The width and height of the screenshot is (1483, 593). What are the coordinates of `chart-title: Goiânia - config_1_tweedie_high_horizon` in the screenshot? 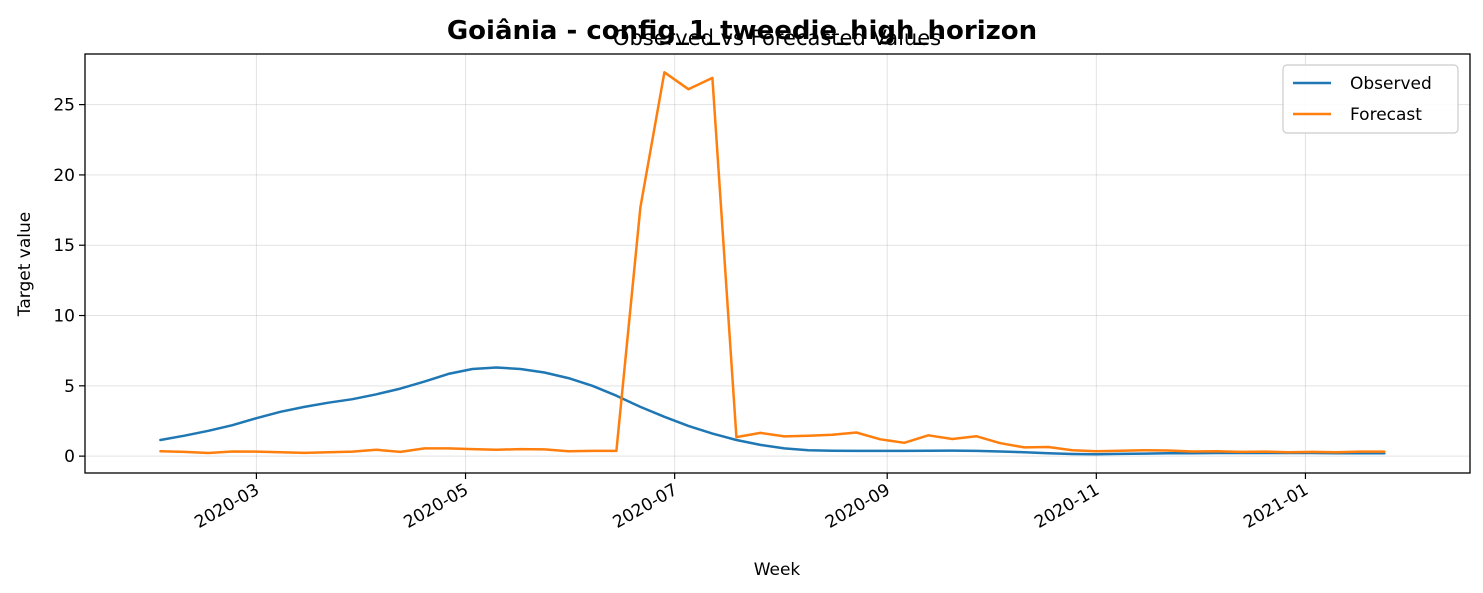 It's located at (742, 31).